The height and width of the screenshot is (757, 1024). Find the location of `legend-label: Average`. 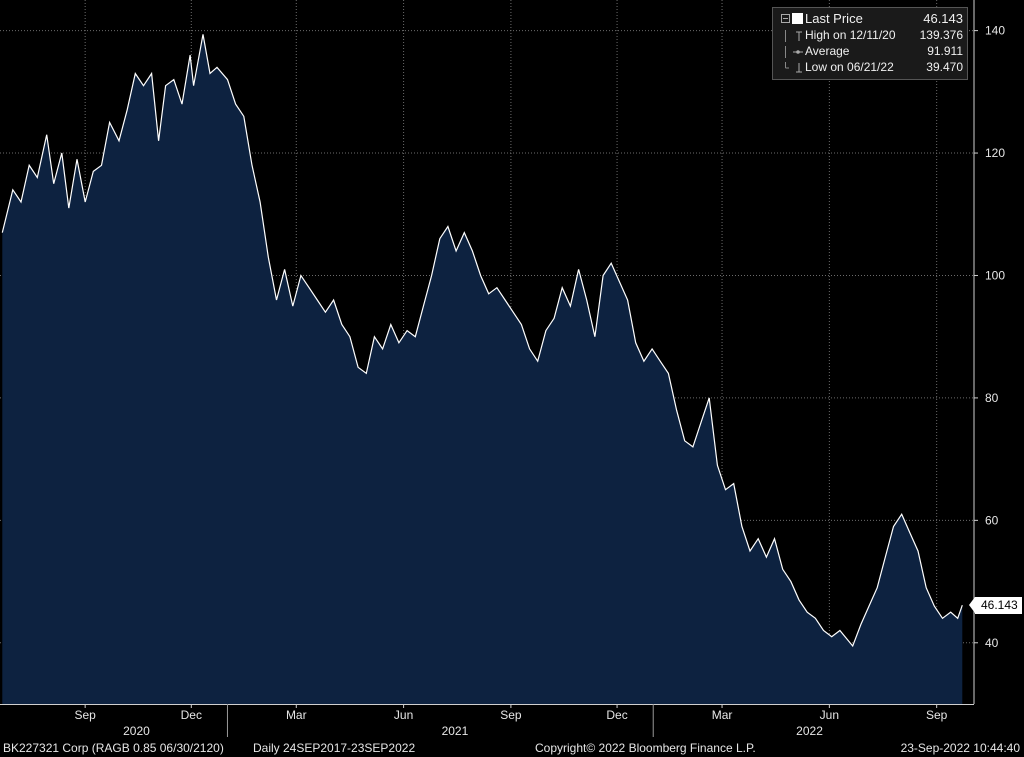

legend-label: Average is located at coordinates (827, 51).